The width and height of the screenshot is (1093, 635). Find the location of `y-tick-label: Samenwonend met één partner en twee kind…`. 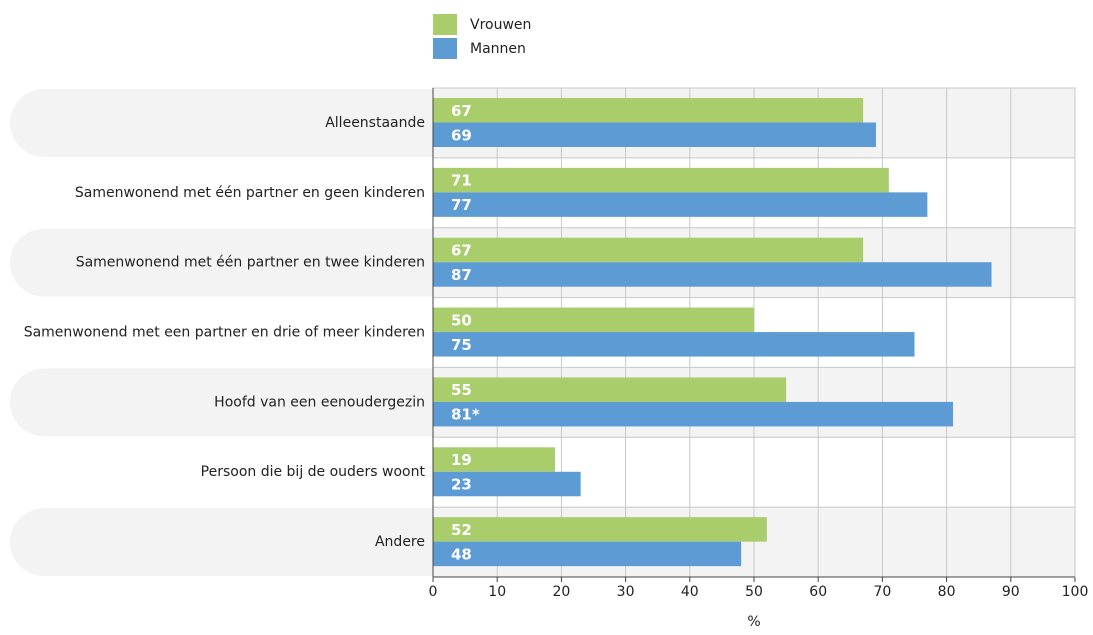

y-tick-label: Samenwonend met één partner en twee kind… is located at coordinates (250, 263).